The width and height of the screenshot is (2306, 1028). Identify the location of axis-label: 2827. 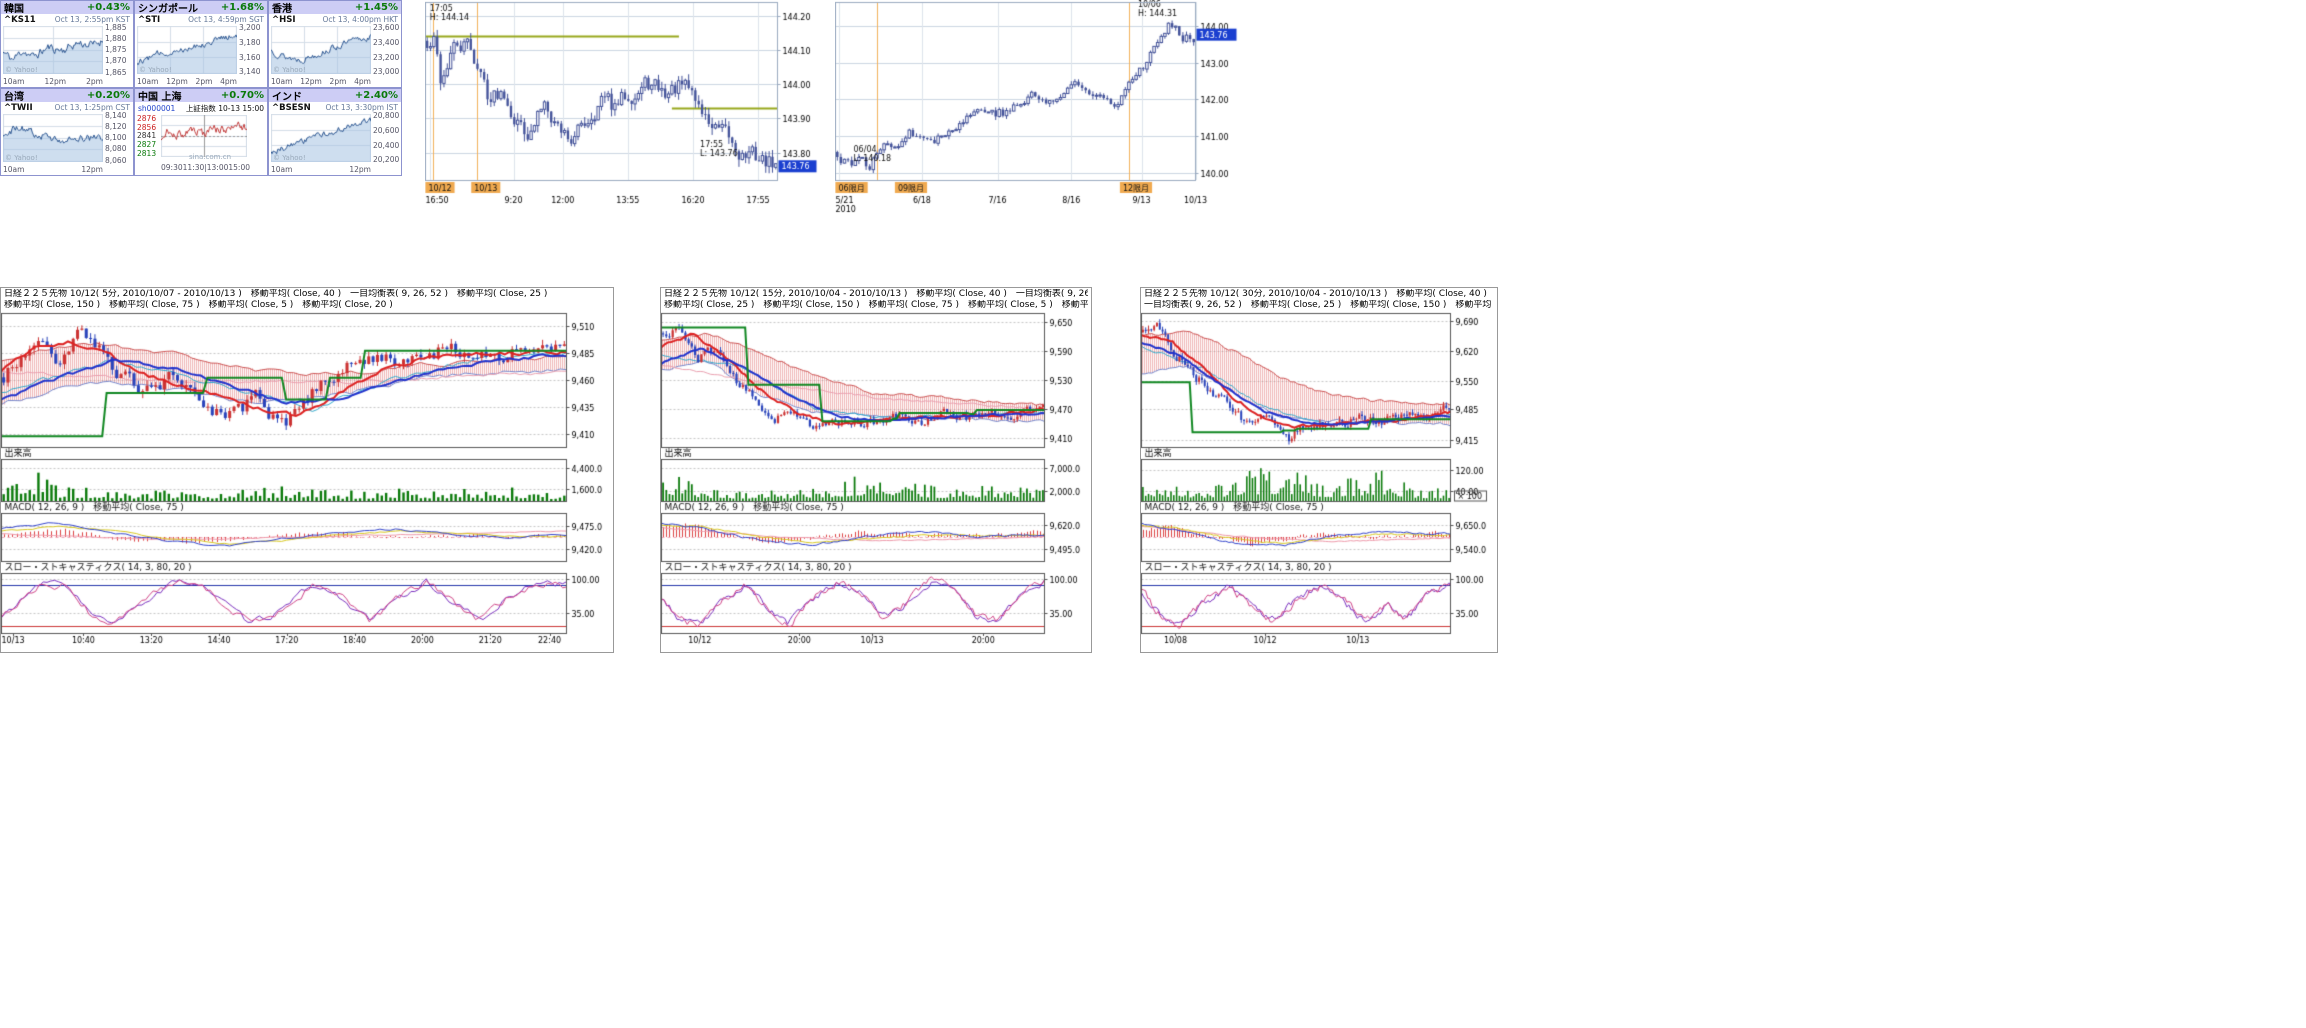
(147, 144).